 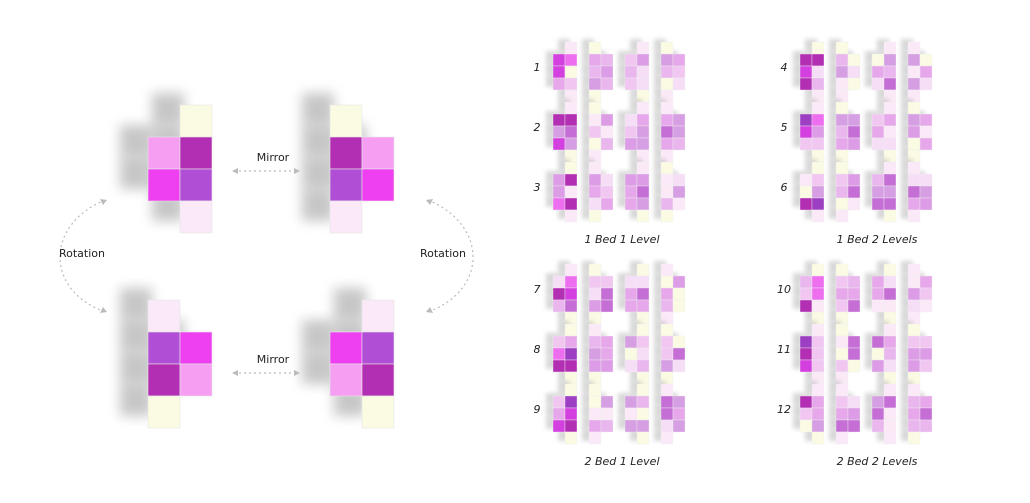 I want to click on module, so click(x=348, y=163).